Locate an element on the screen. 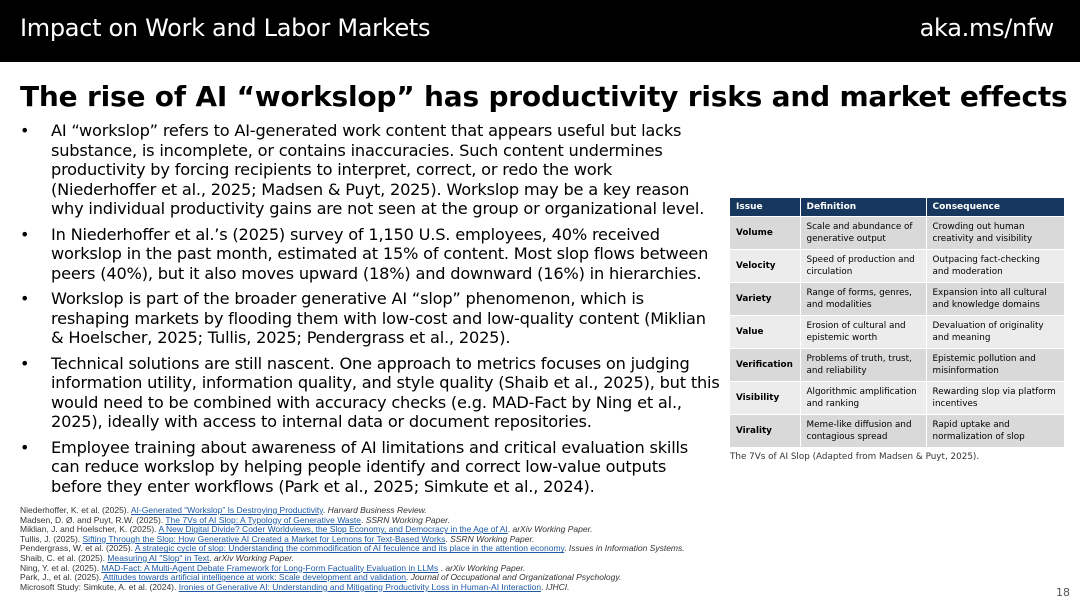 This screenshot has width=1080, height=608. header-consequence: Consequence is located at coordinates (995, 207).